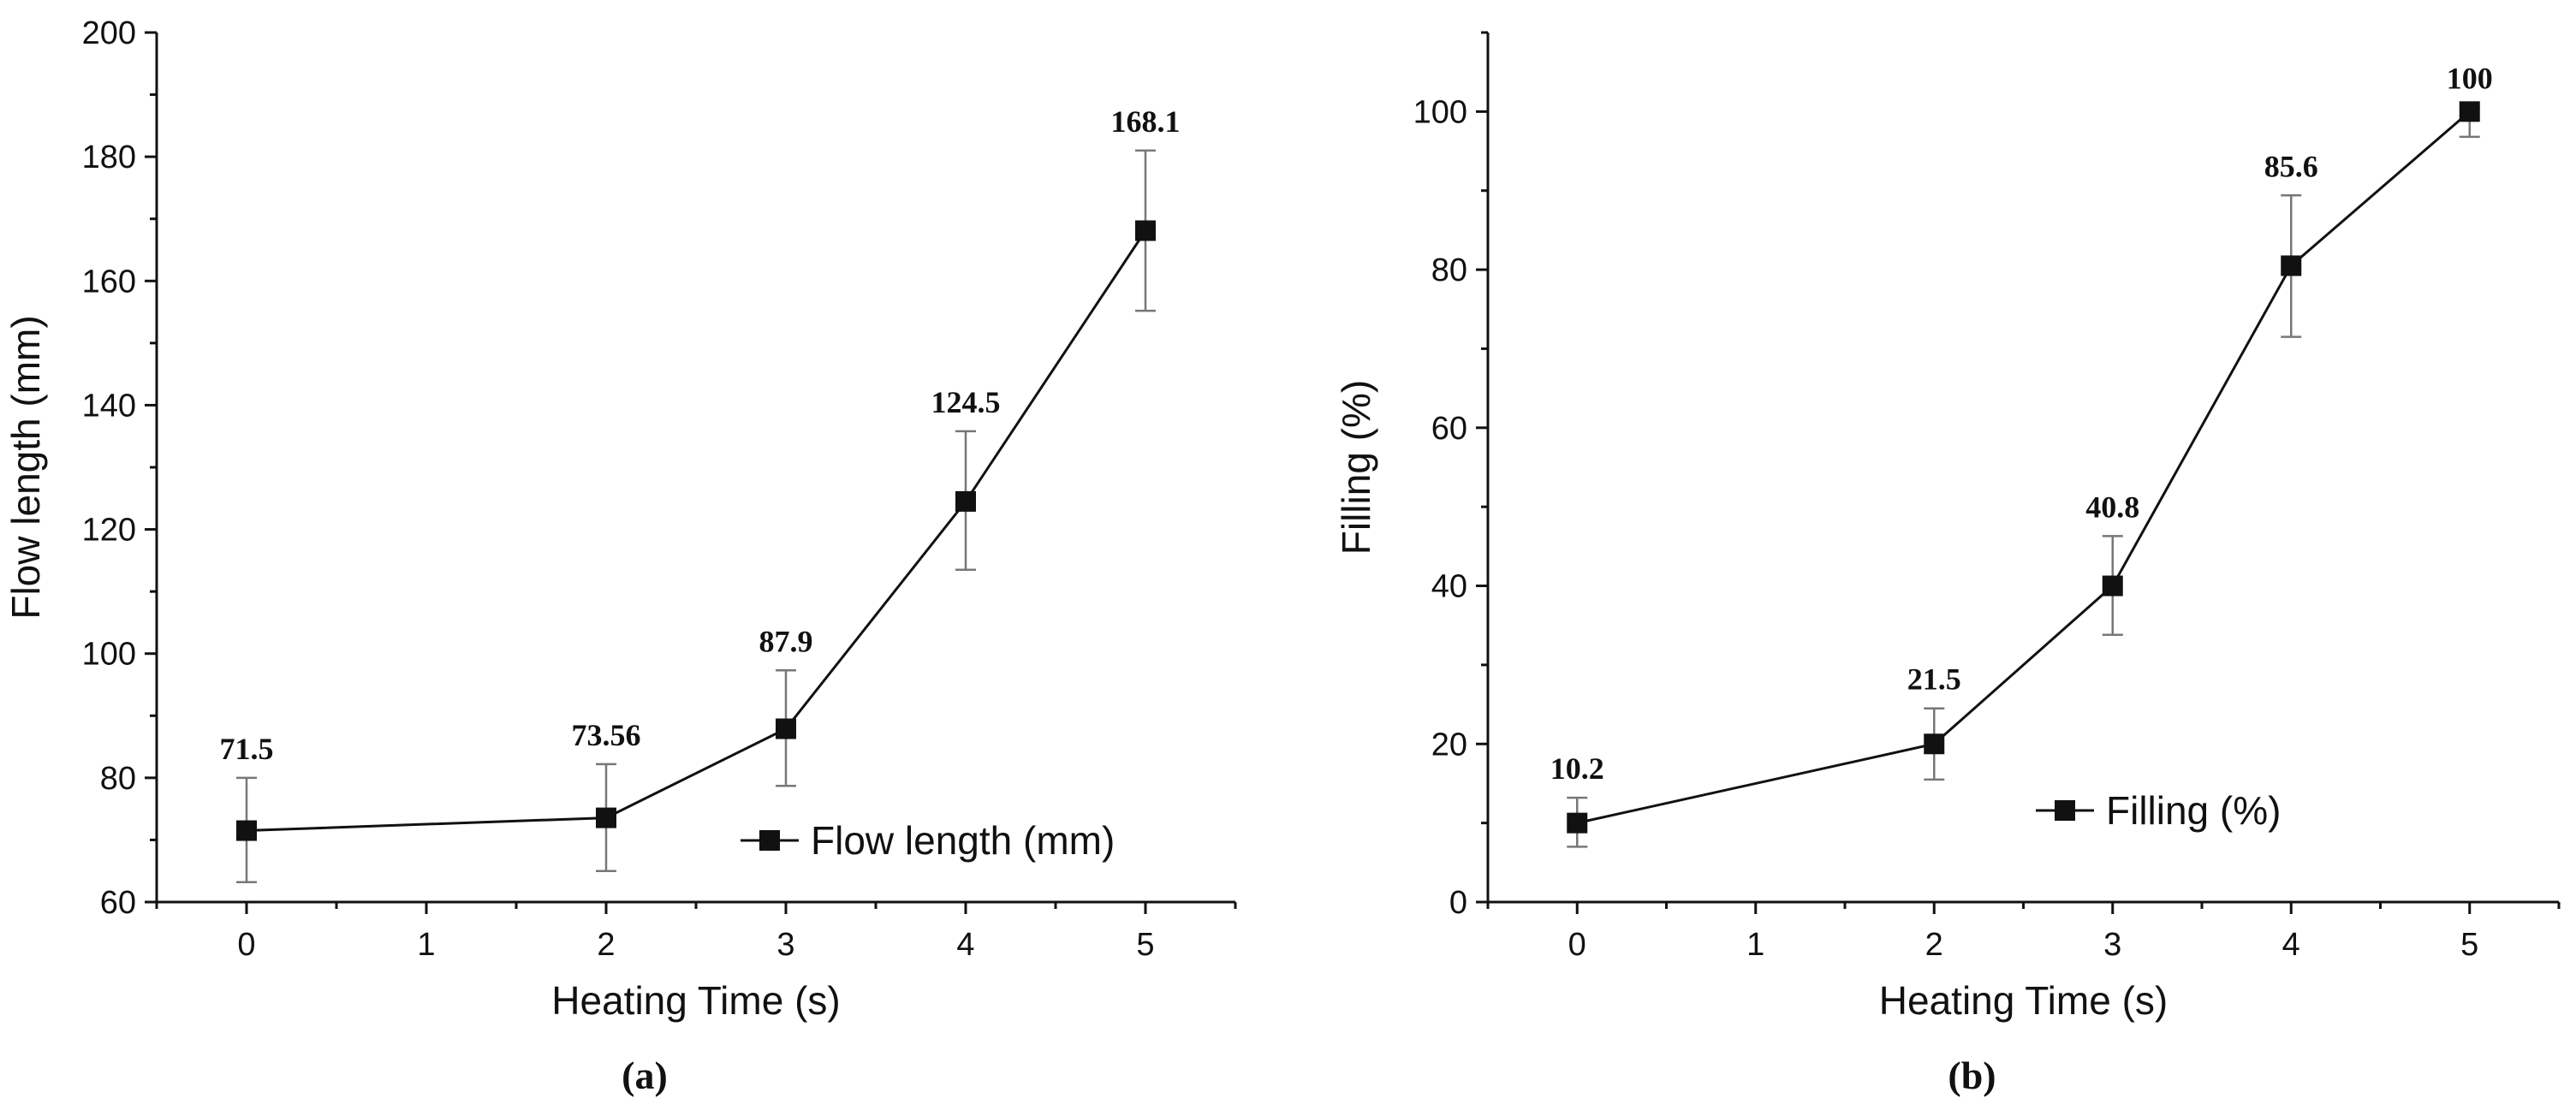 The height and width of the screenshot is (1116, 2576). Describe the element at coordinates (247, 749) in the screenshot. I see `data-label: 71.5` at that location.